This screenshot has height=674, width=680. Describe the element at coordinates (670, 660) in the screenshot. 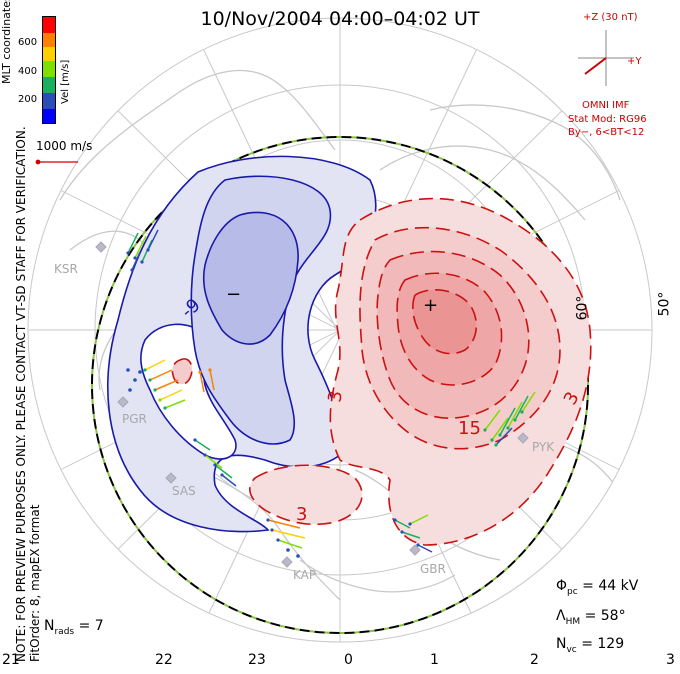

I see `mlt-tick-3: 3` at that location.